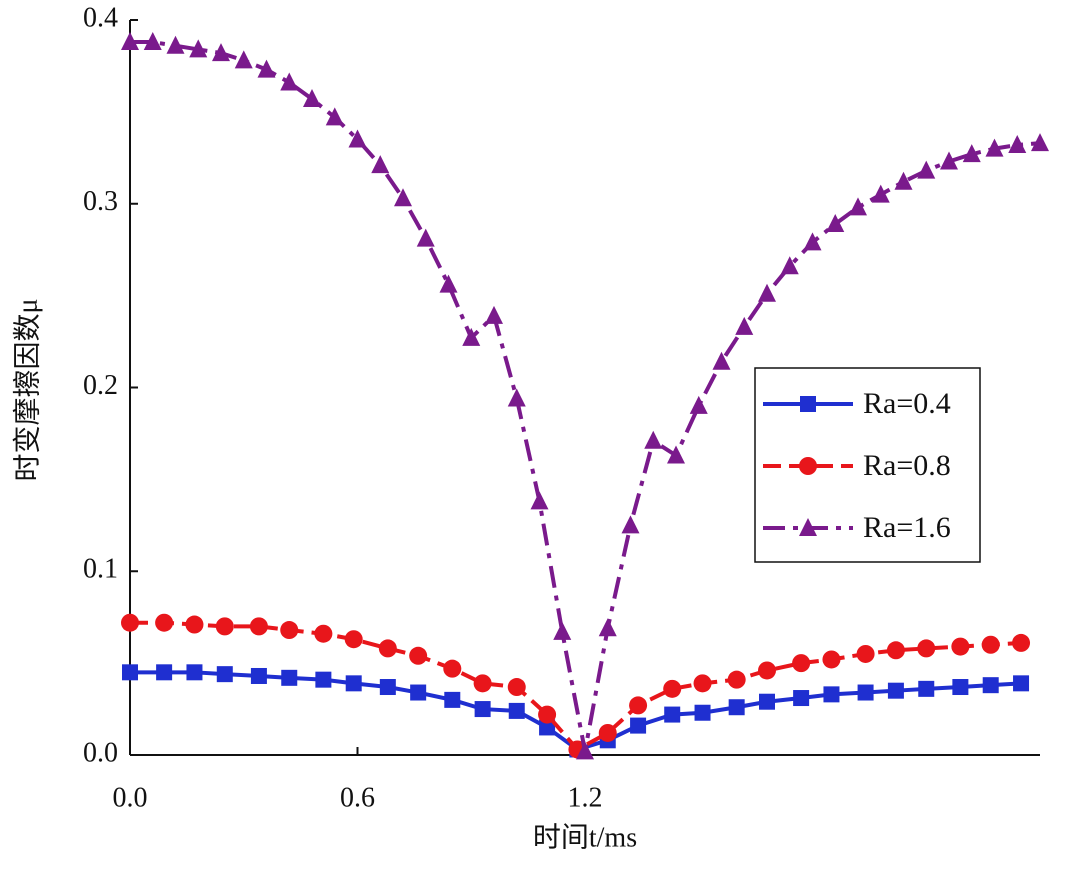  I want to click on legend-label: Ra=1.6, so click(907, 527).